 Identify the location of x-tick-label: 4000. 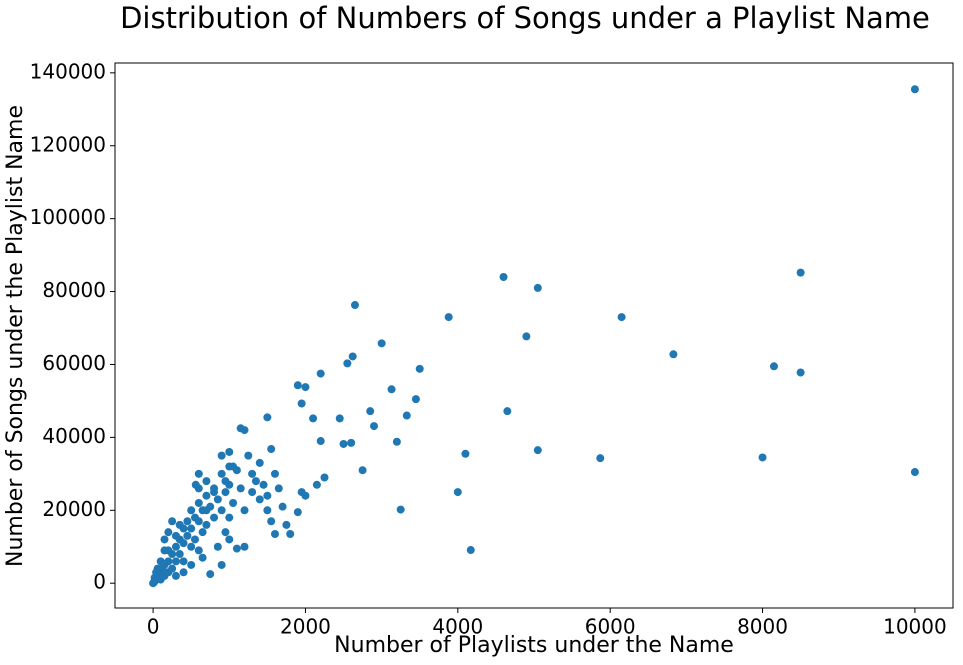
(457, 627).